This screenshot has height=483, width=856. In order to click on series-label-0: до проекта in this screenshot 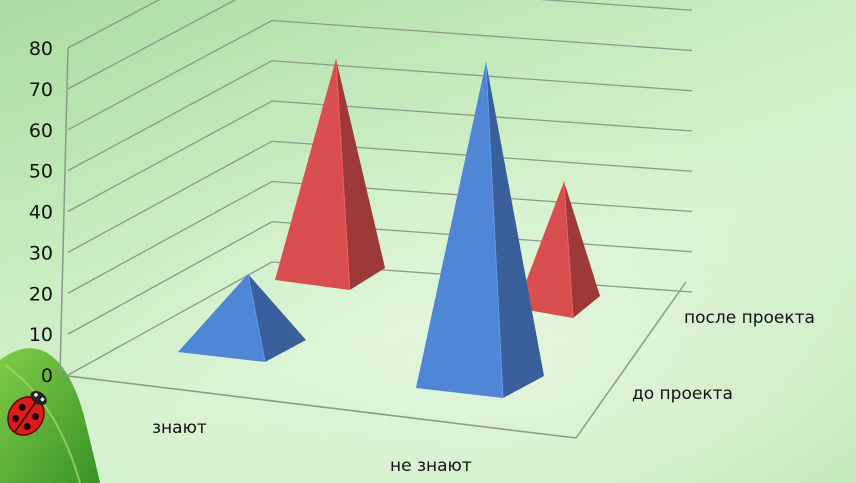, I will do `click(682, 394)`.